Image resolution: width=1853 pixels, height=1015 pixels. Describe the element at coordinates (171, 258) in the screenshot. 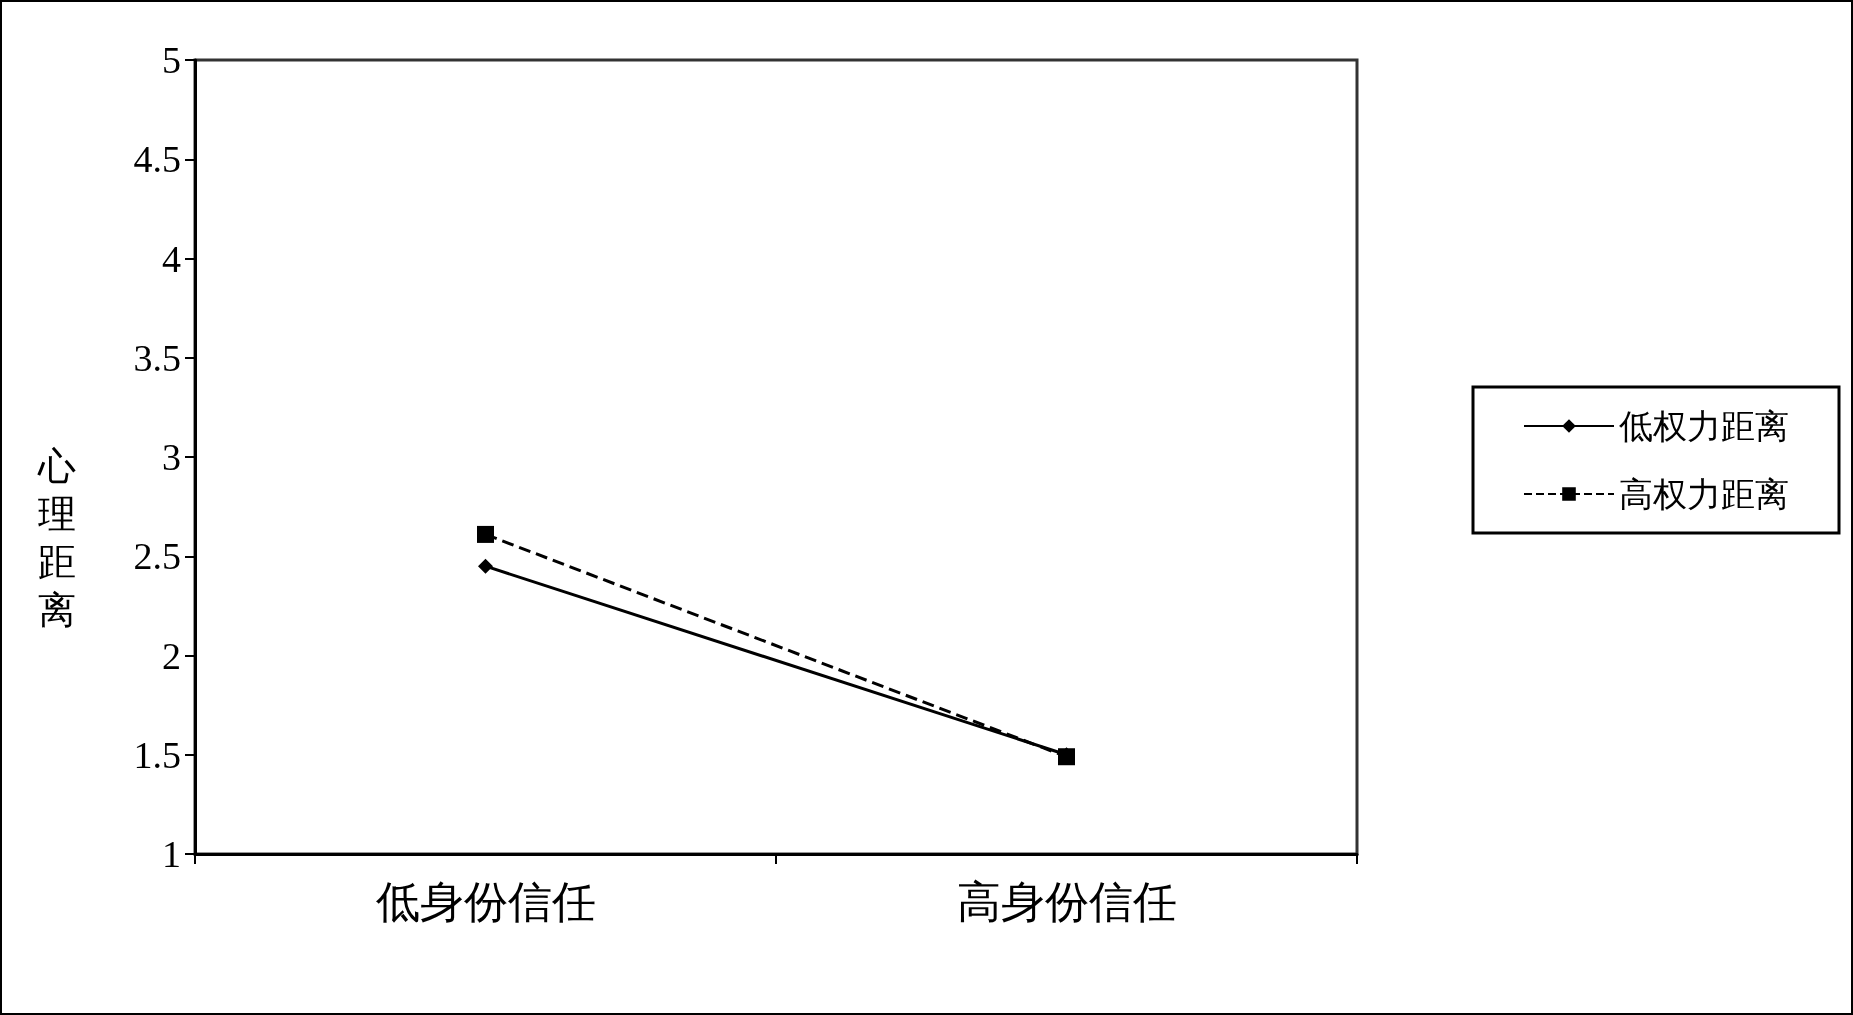

I see `y-tick-label: 4` at that location.